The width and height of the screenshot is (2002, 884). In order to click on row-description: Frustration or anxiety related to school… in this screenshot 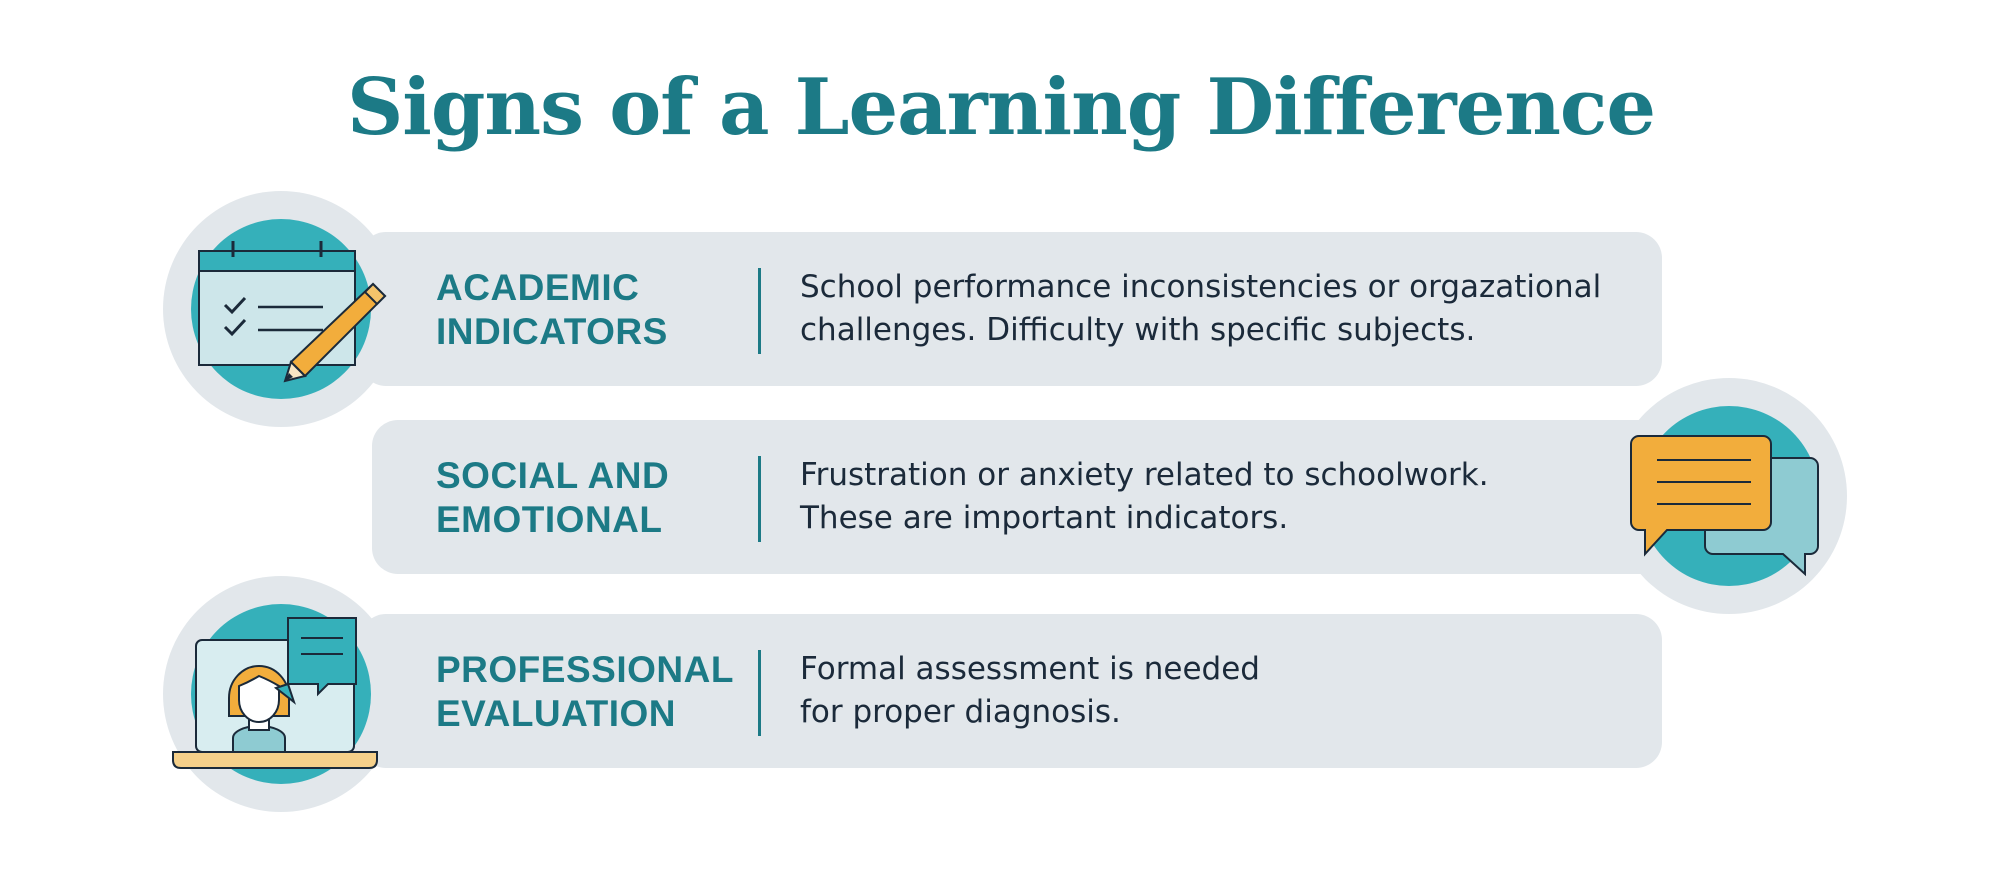, I will do `click(1144, 496)`.